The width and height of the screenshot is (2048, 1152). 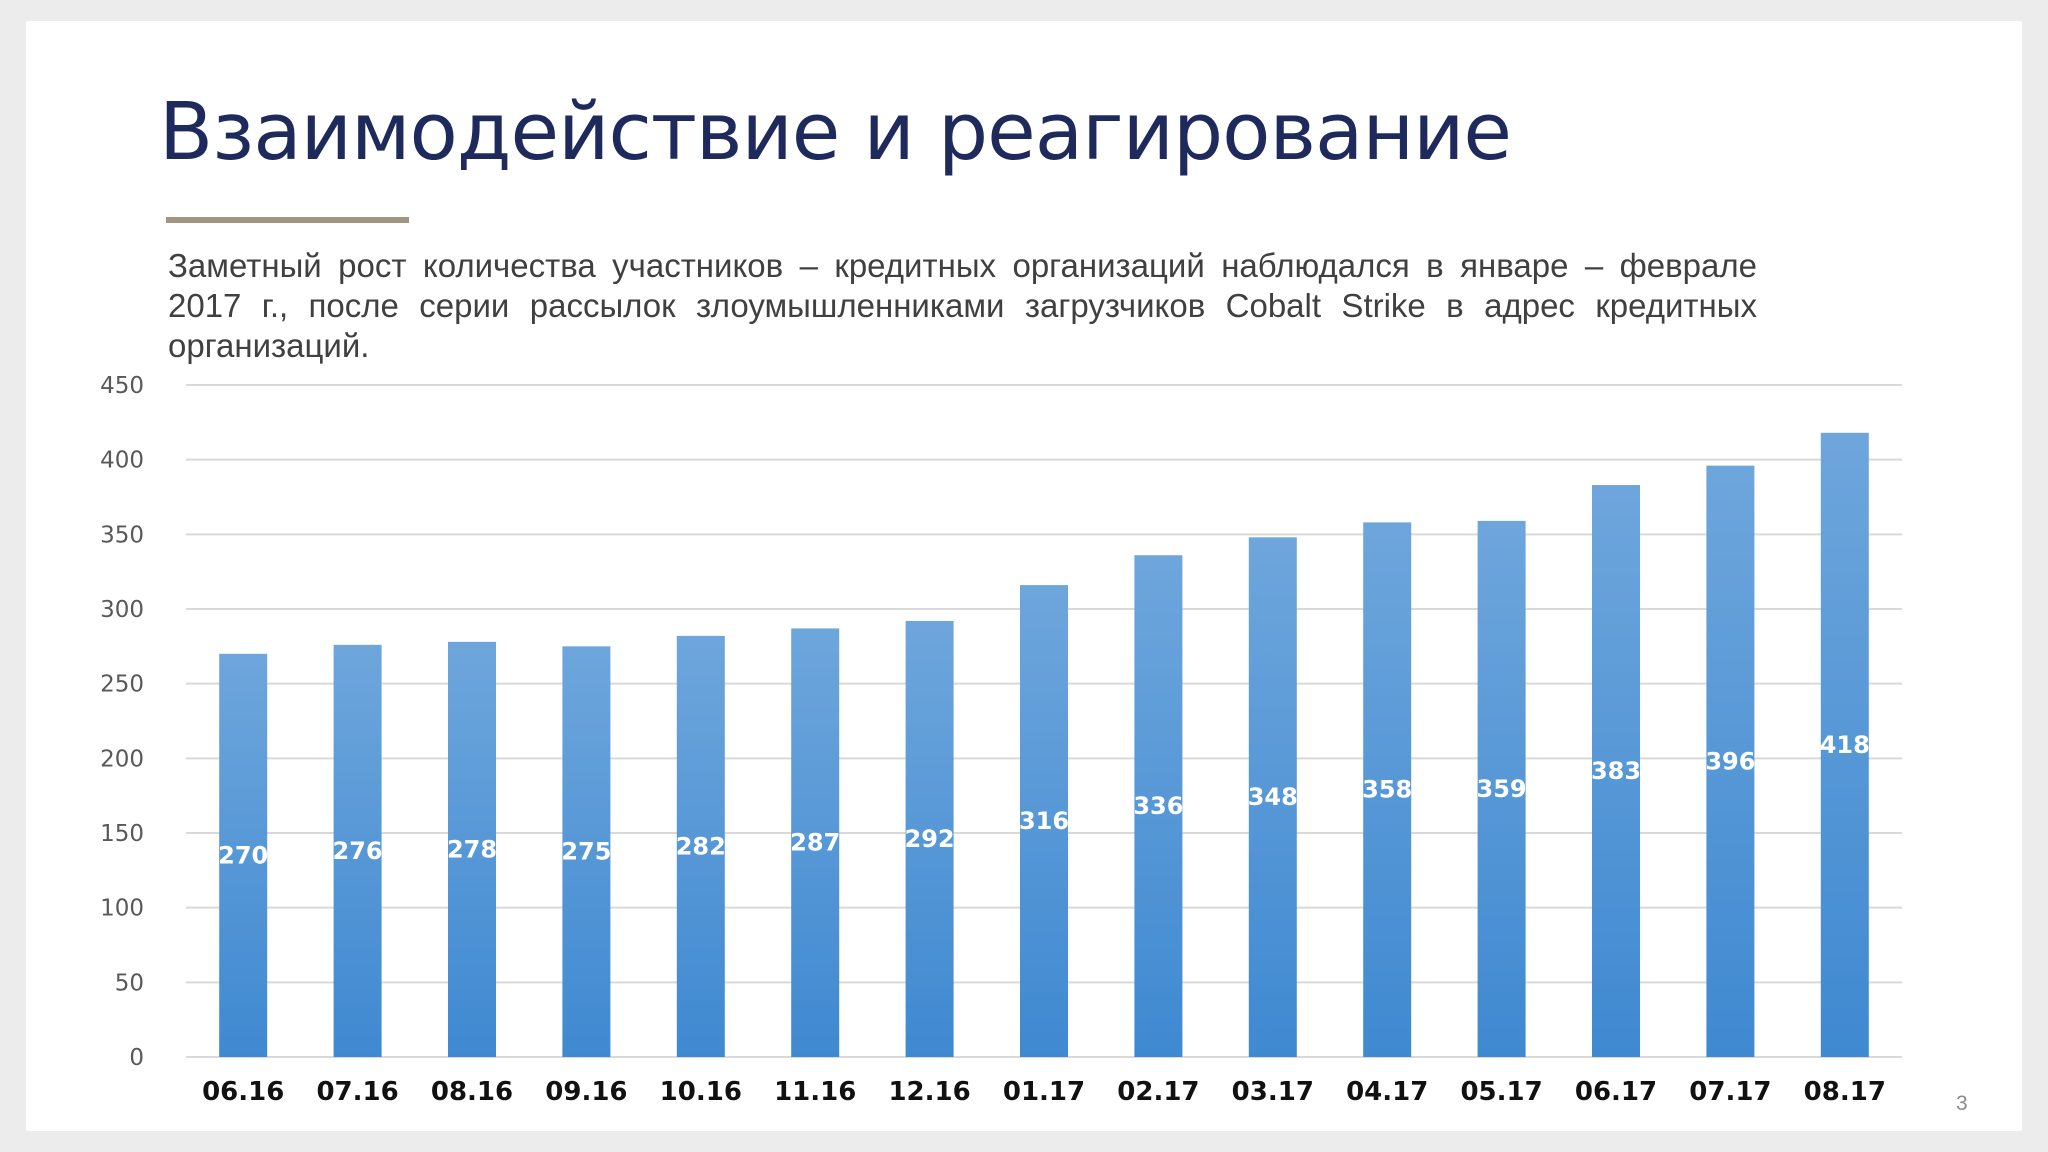 What do you see at coordinates (287, 220) in the screenshot?
I see `title-underline` at bounding box center [287, 220].